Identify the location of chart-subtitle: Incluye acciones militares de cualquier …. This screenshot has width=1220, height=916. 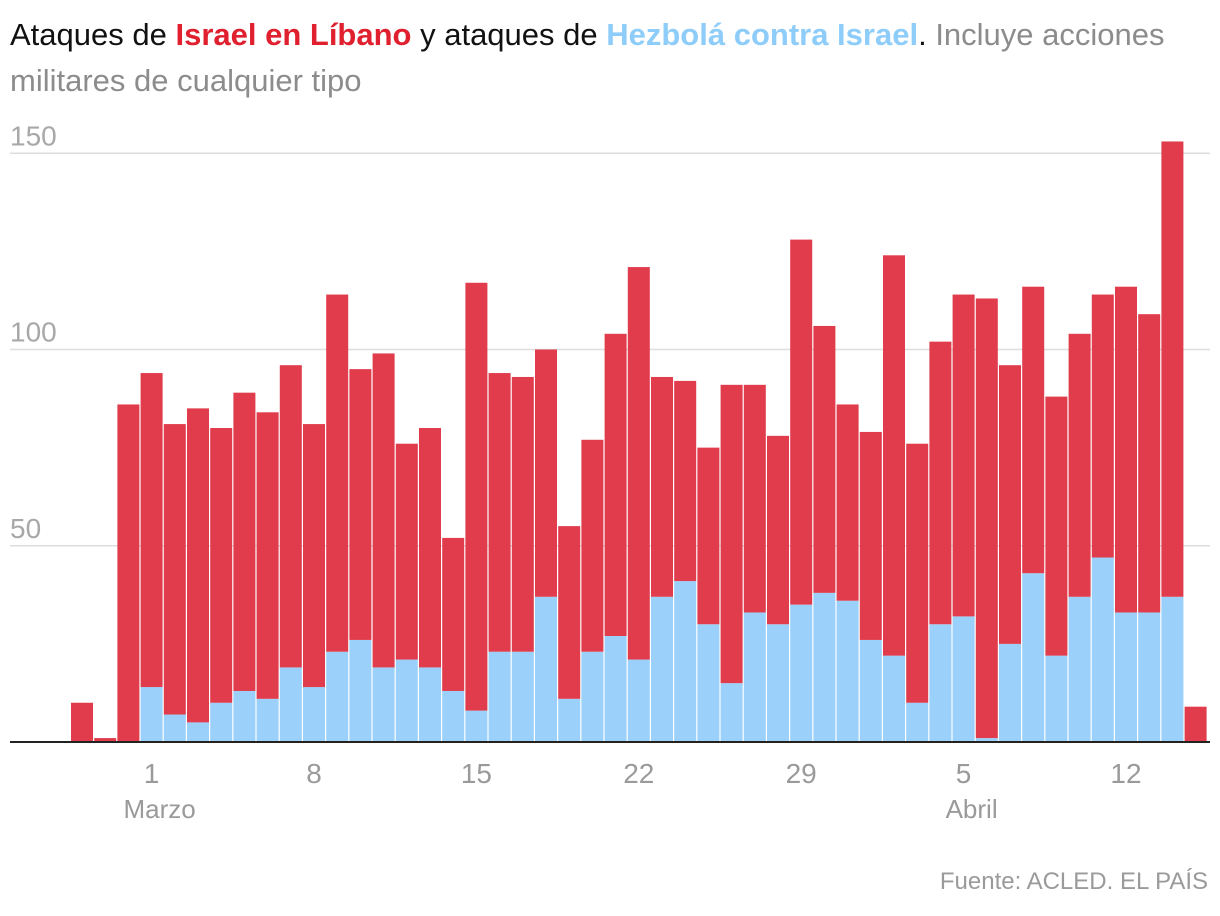
(587, 57).